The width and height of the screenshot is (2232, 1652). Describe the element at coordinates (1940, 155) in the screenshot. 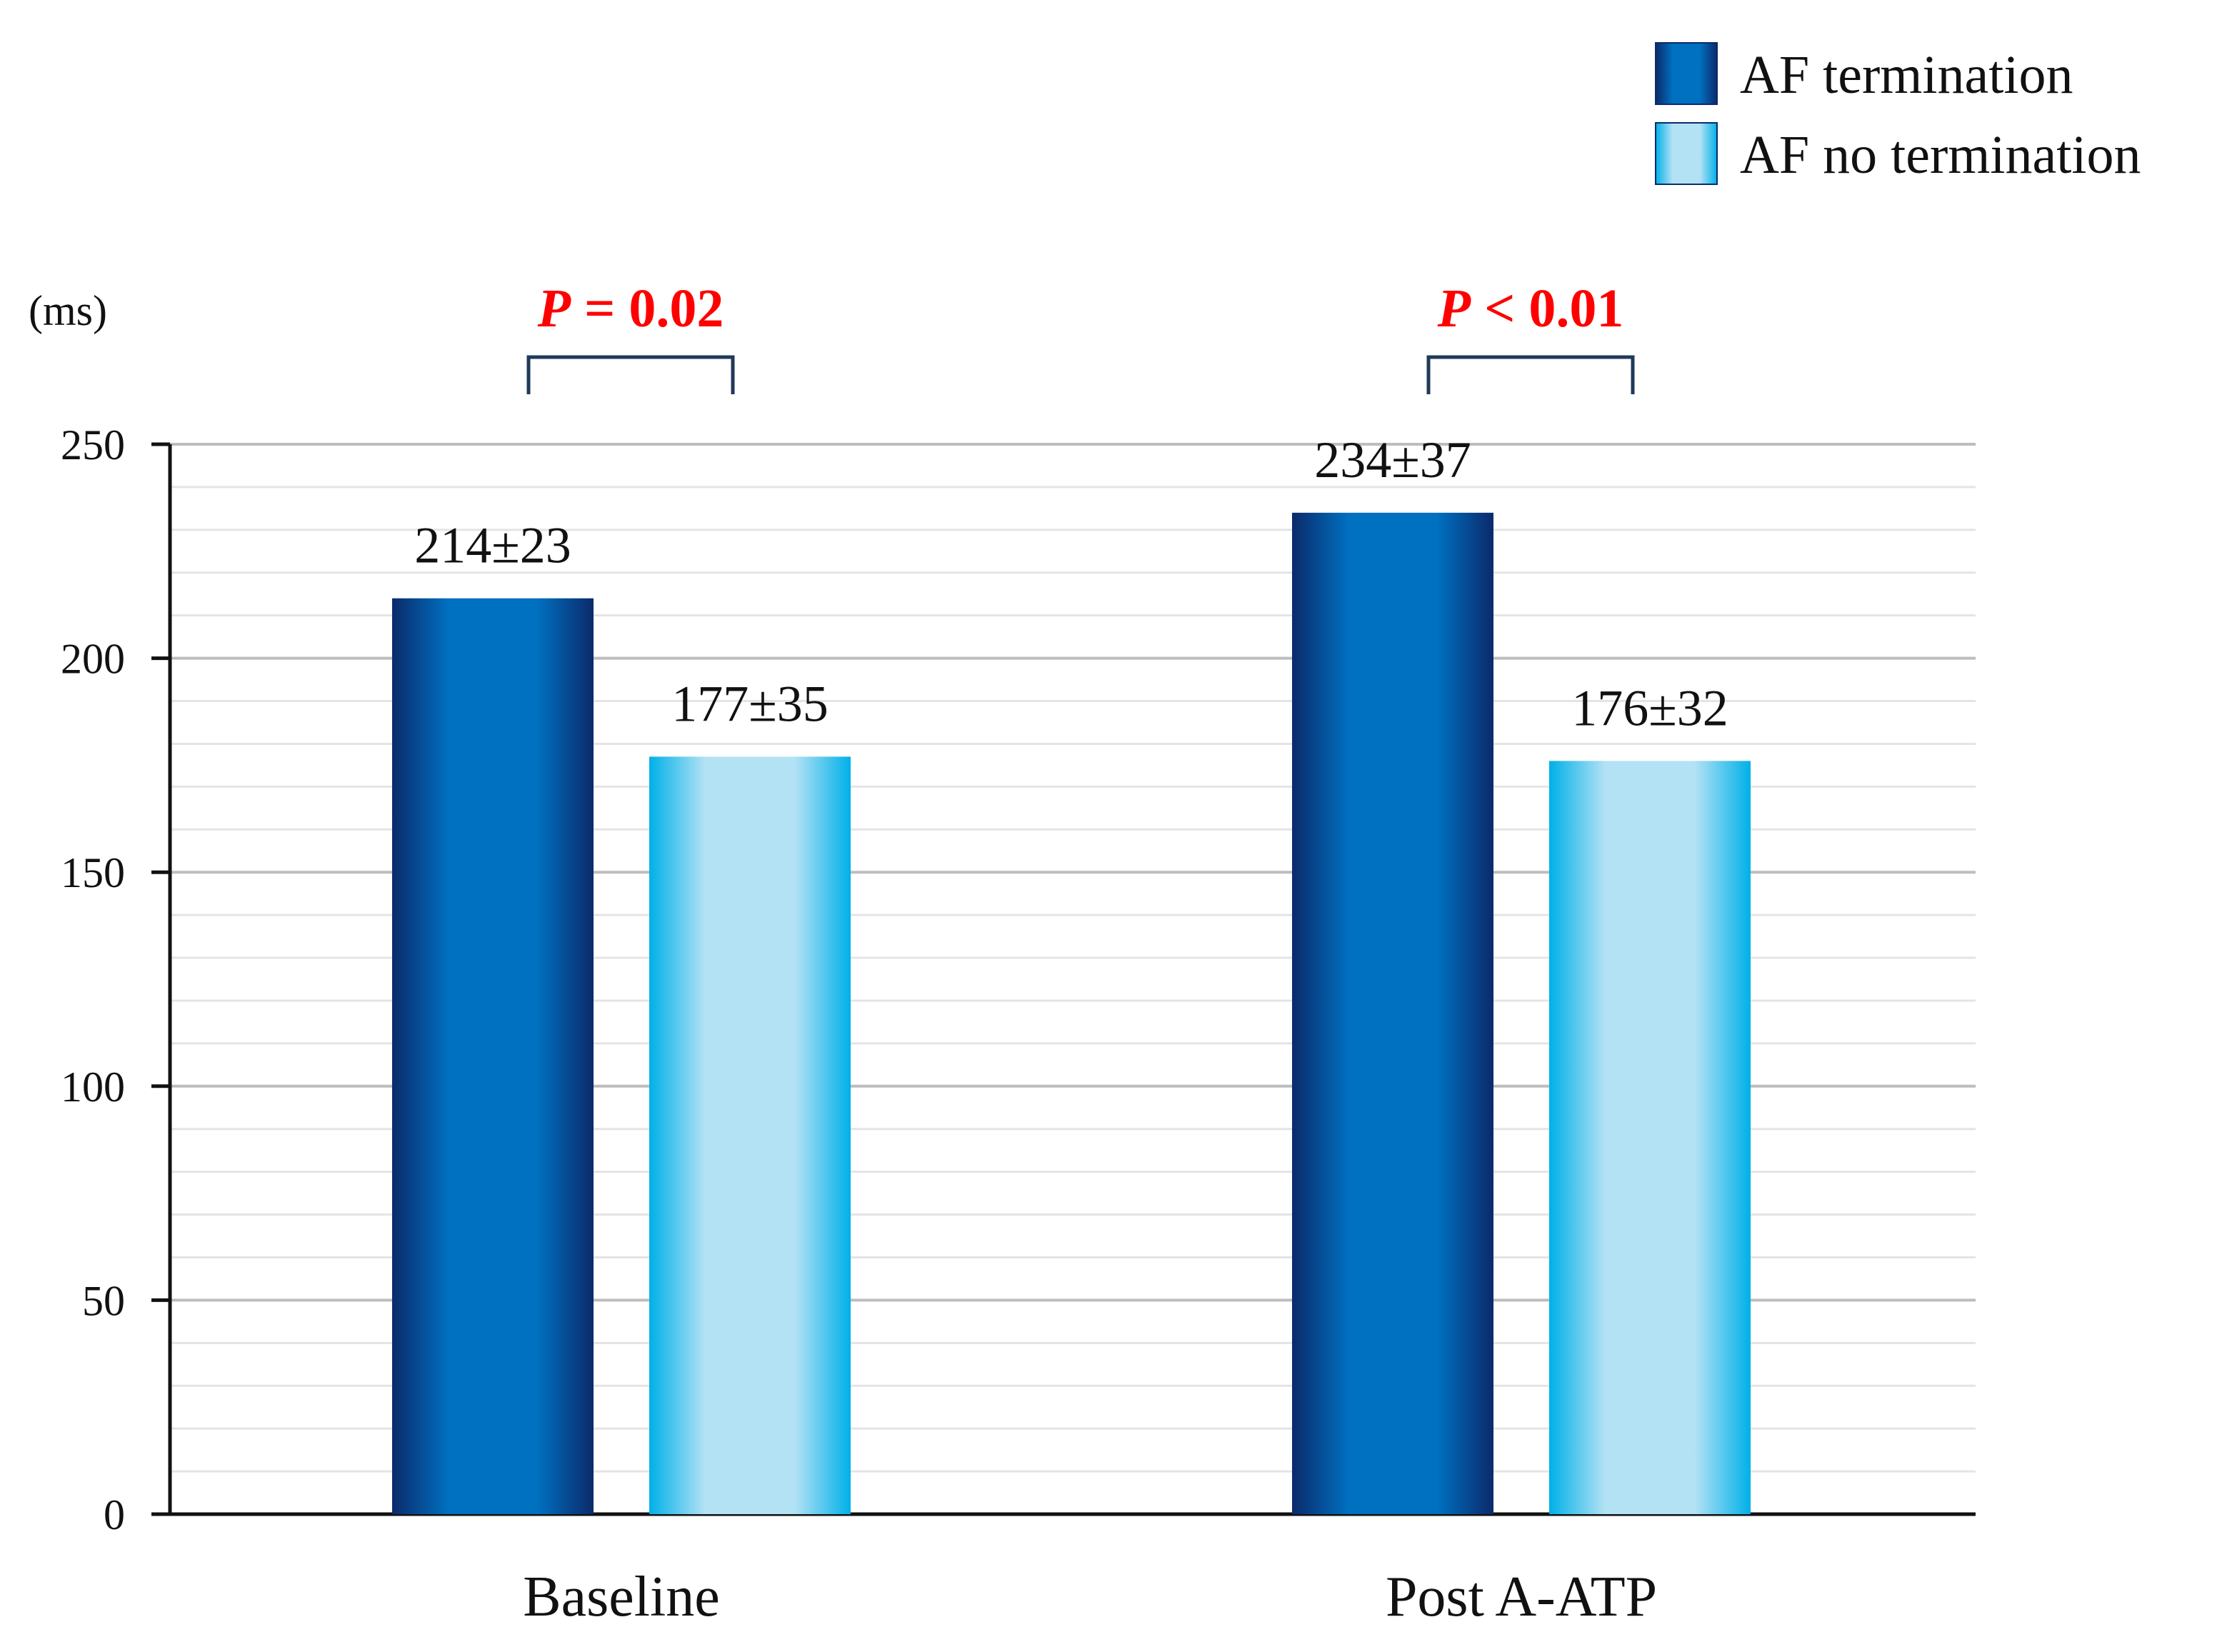

I see `legend-label: AF no termination` at that location.